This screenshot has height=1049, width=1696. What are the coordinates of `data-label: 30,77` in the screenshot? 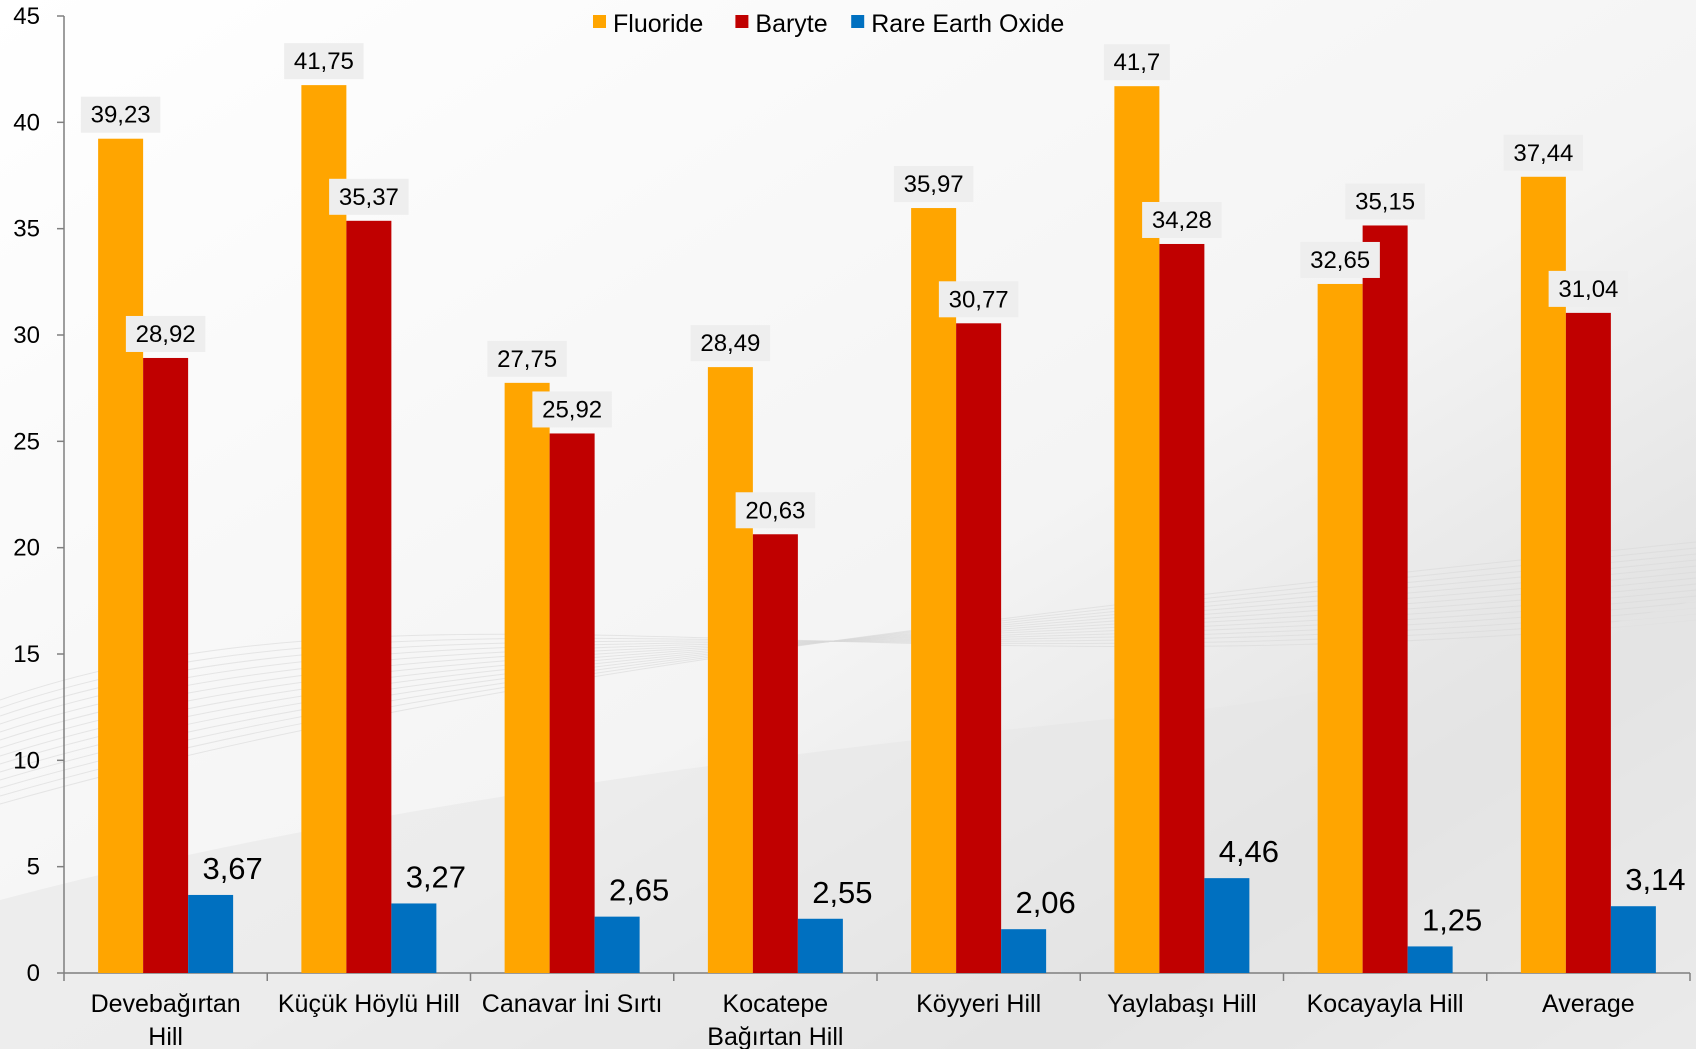 It's located at (979, 299).